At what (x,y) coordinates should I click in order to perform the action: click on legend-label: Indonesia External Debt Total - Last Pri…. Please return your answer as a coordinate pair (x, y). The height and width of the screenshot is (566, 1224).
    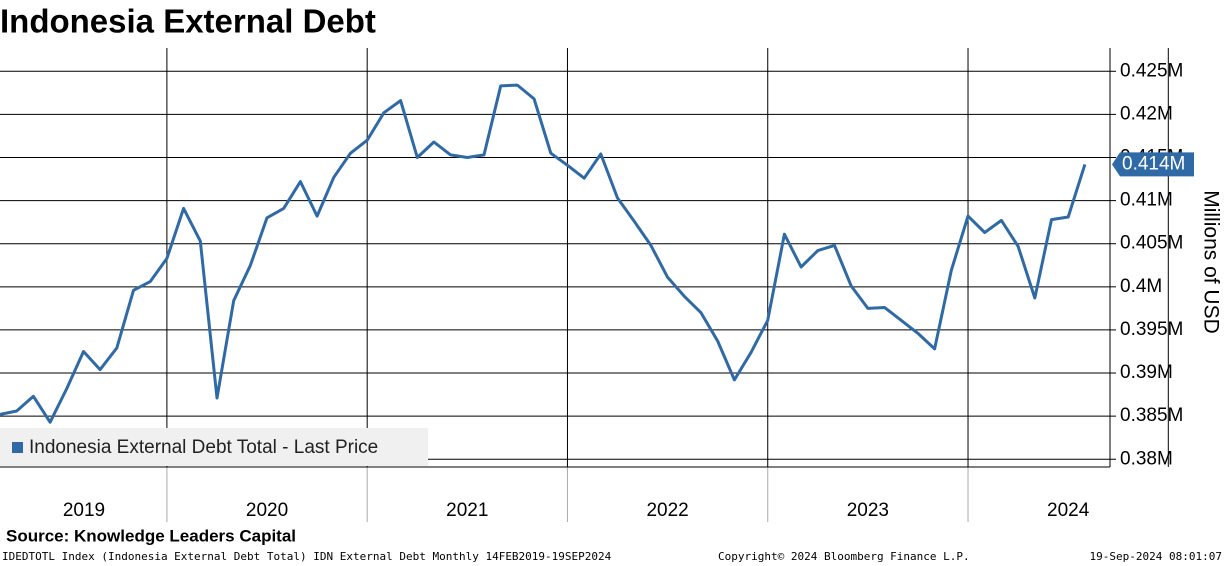
    Looking at the image, I should click on (203, 447).